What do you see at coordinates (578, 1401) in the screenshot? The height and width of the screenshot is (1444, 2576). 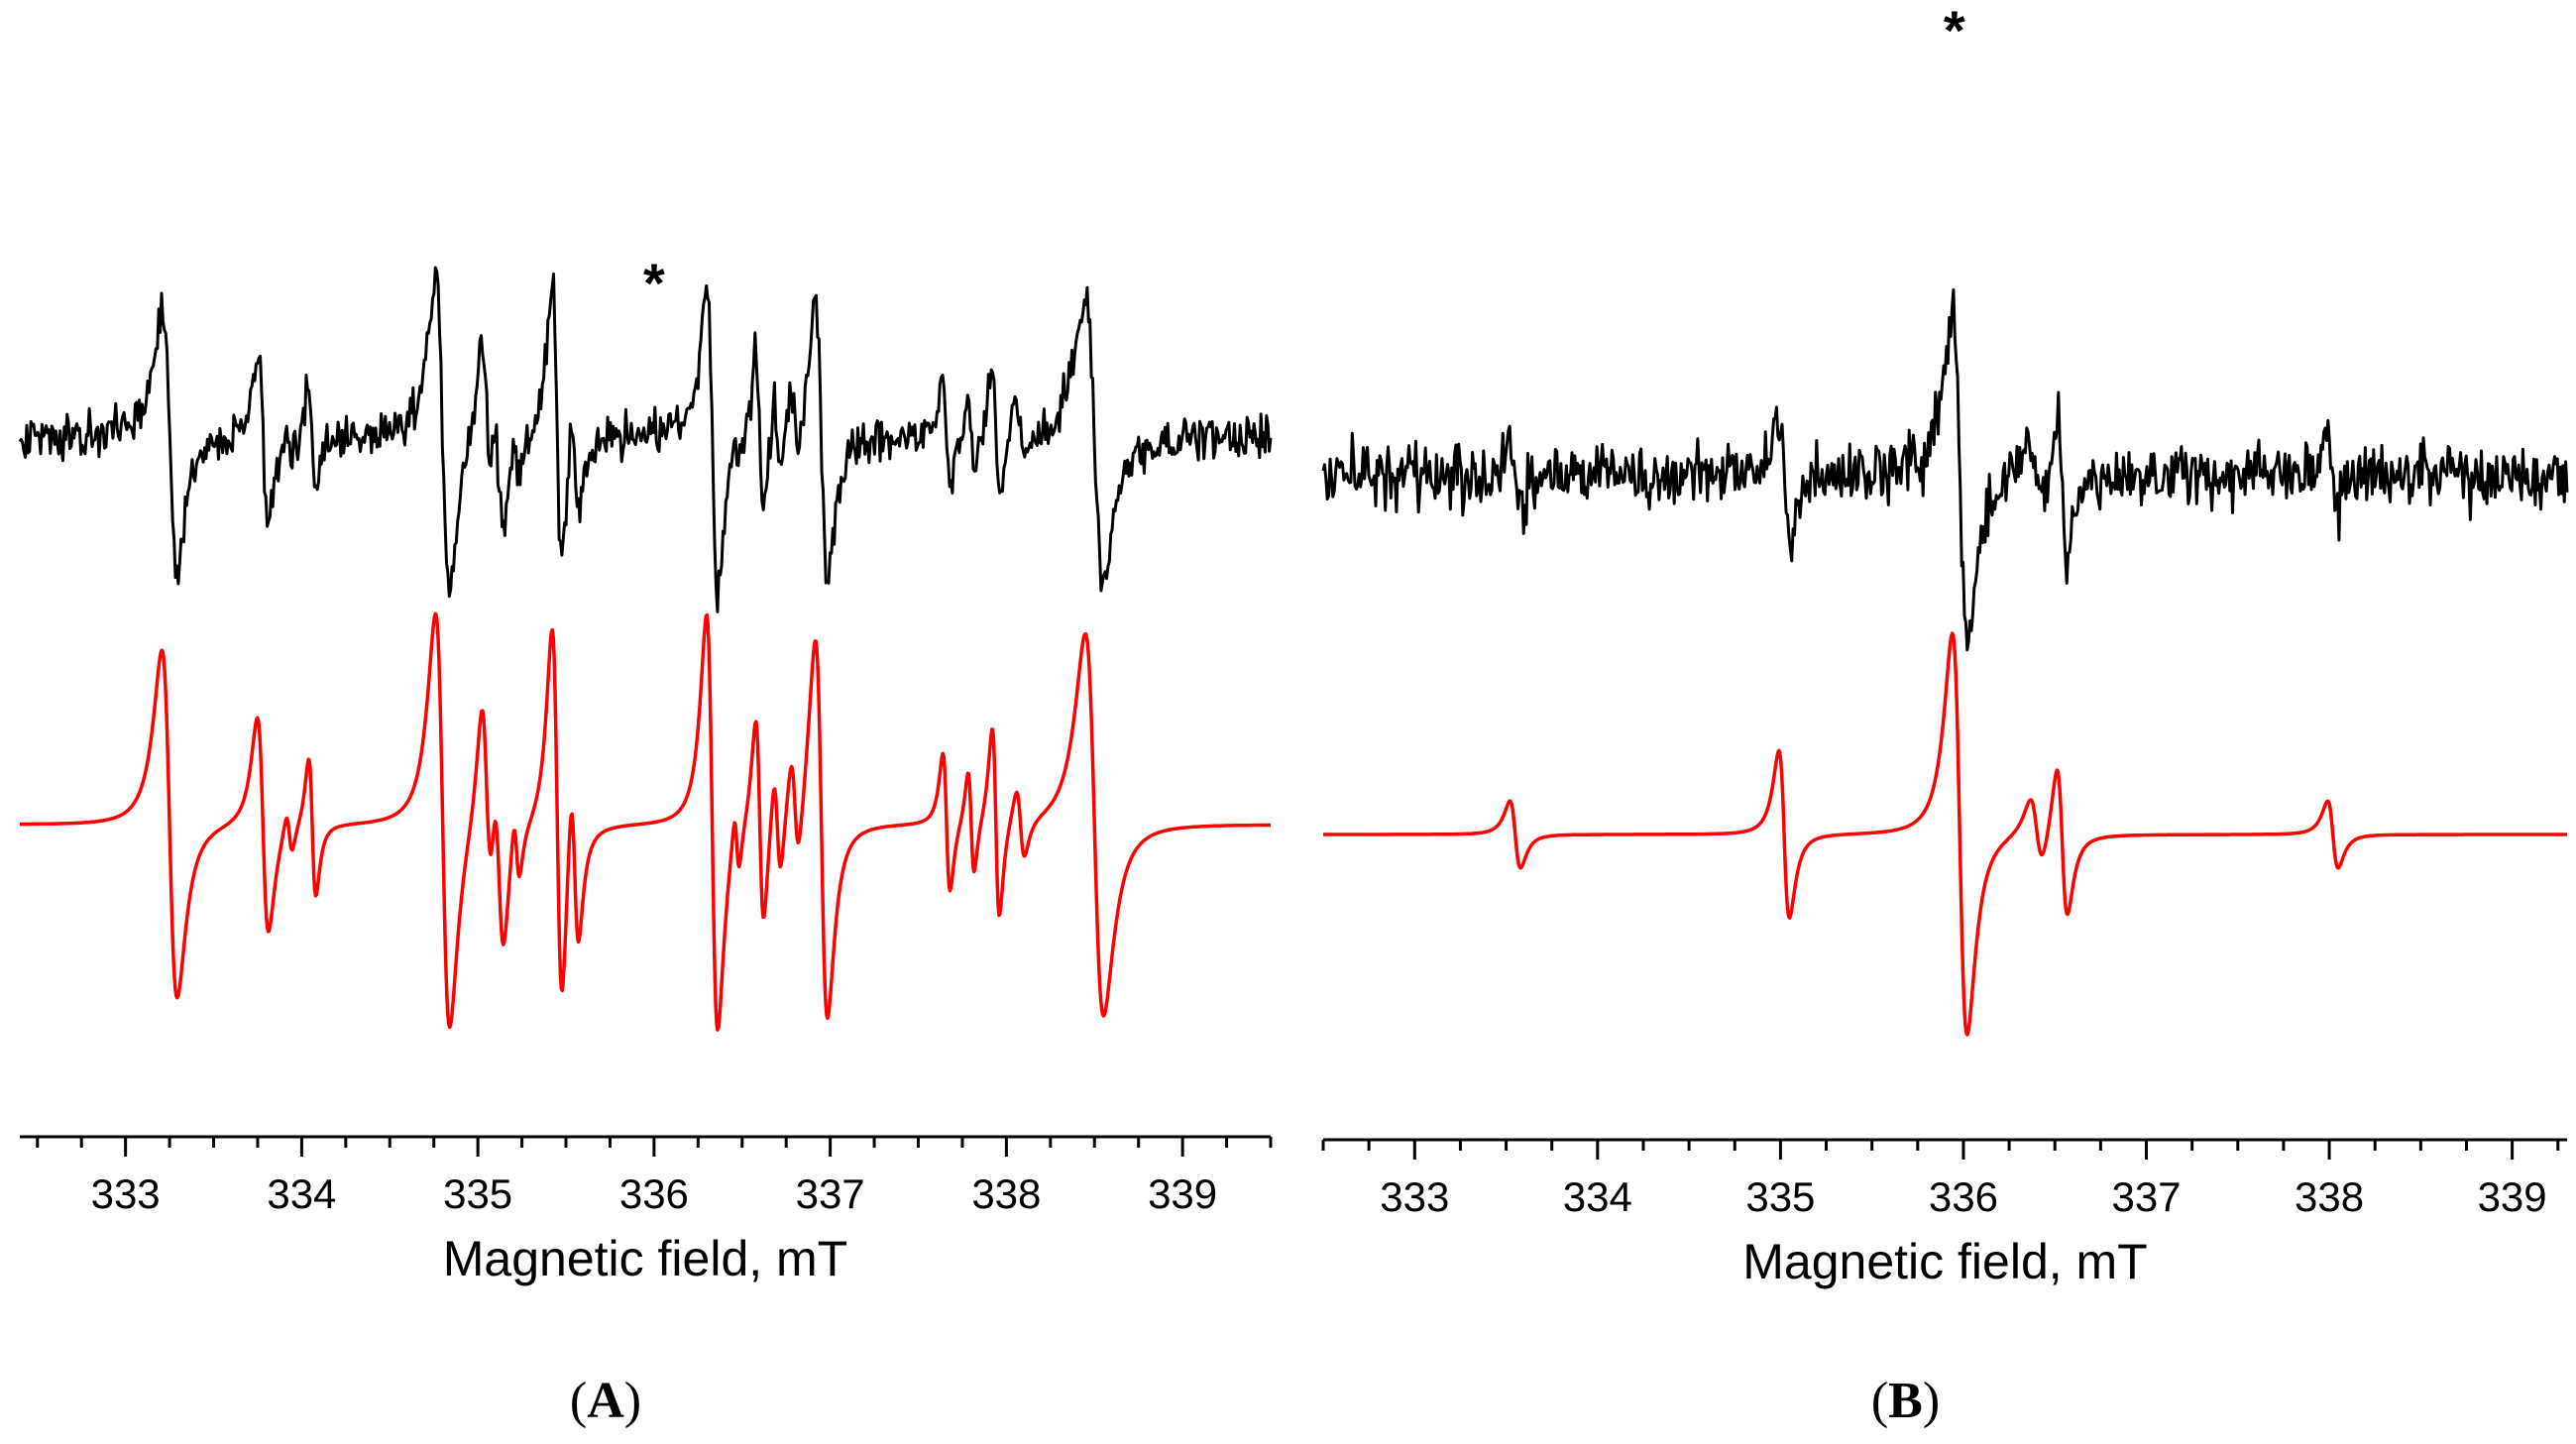 I see `panel-a-label-open: (` at bounding box center [578, 1401].